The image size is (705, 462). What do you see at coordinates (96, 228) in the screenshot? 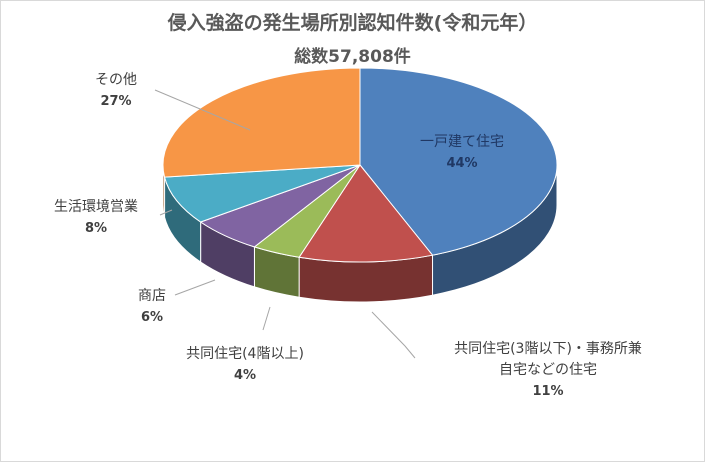
I see `slice-percent-label: 8%` at bounding box center [96, 228].